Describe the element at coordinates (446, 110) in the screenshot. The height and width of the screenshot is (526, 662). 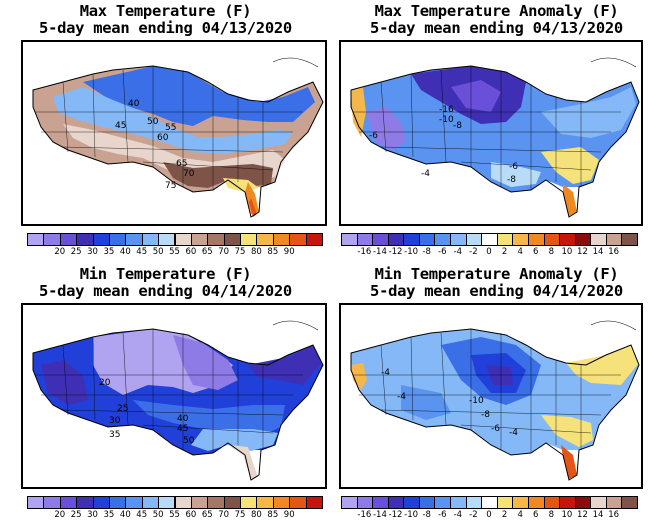
I see `contour-label: -16` at that location.